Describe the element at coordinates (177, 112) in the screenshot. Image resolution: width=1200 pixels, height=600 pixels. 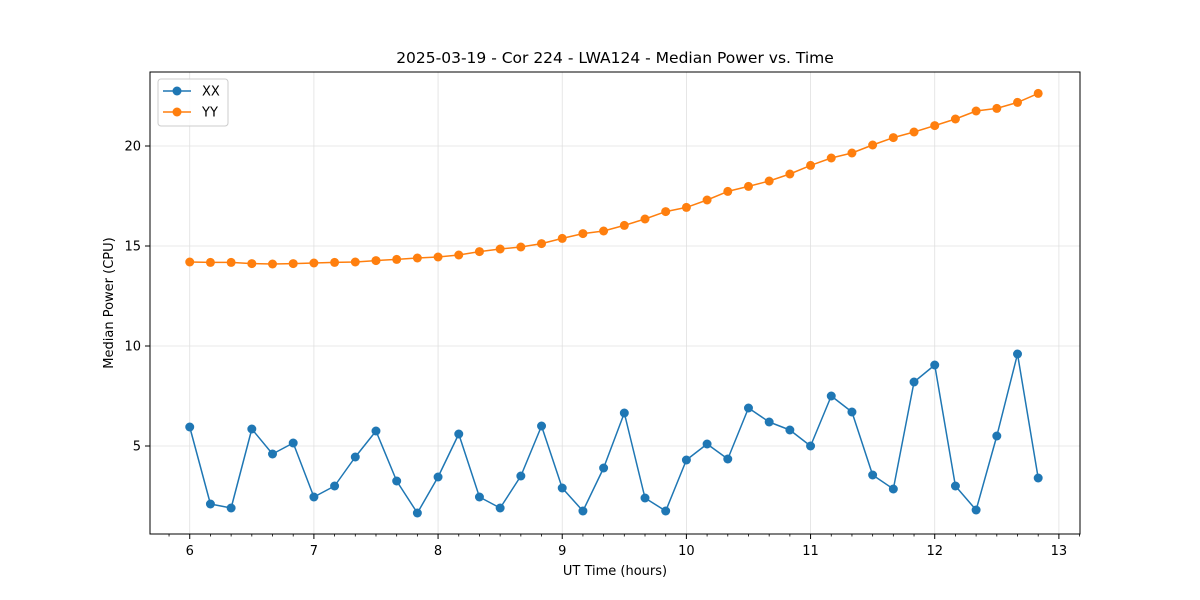
I see `legend-marker-yy` at that location.